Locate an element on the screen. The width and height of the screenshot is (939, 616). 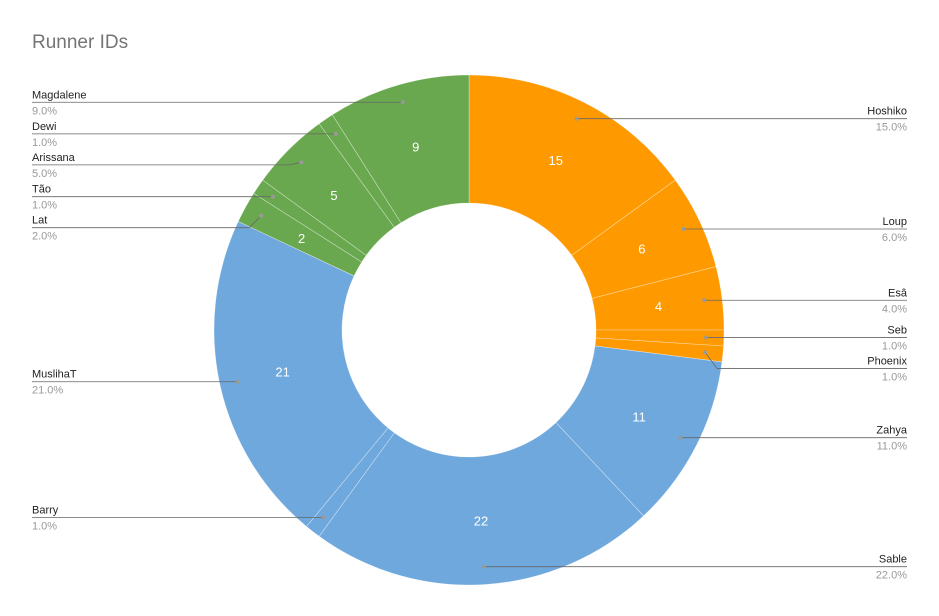
percent-tao: 1.0% is located at coordinates (44, 206).